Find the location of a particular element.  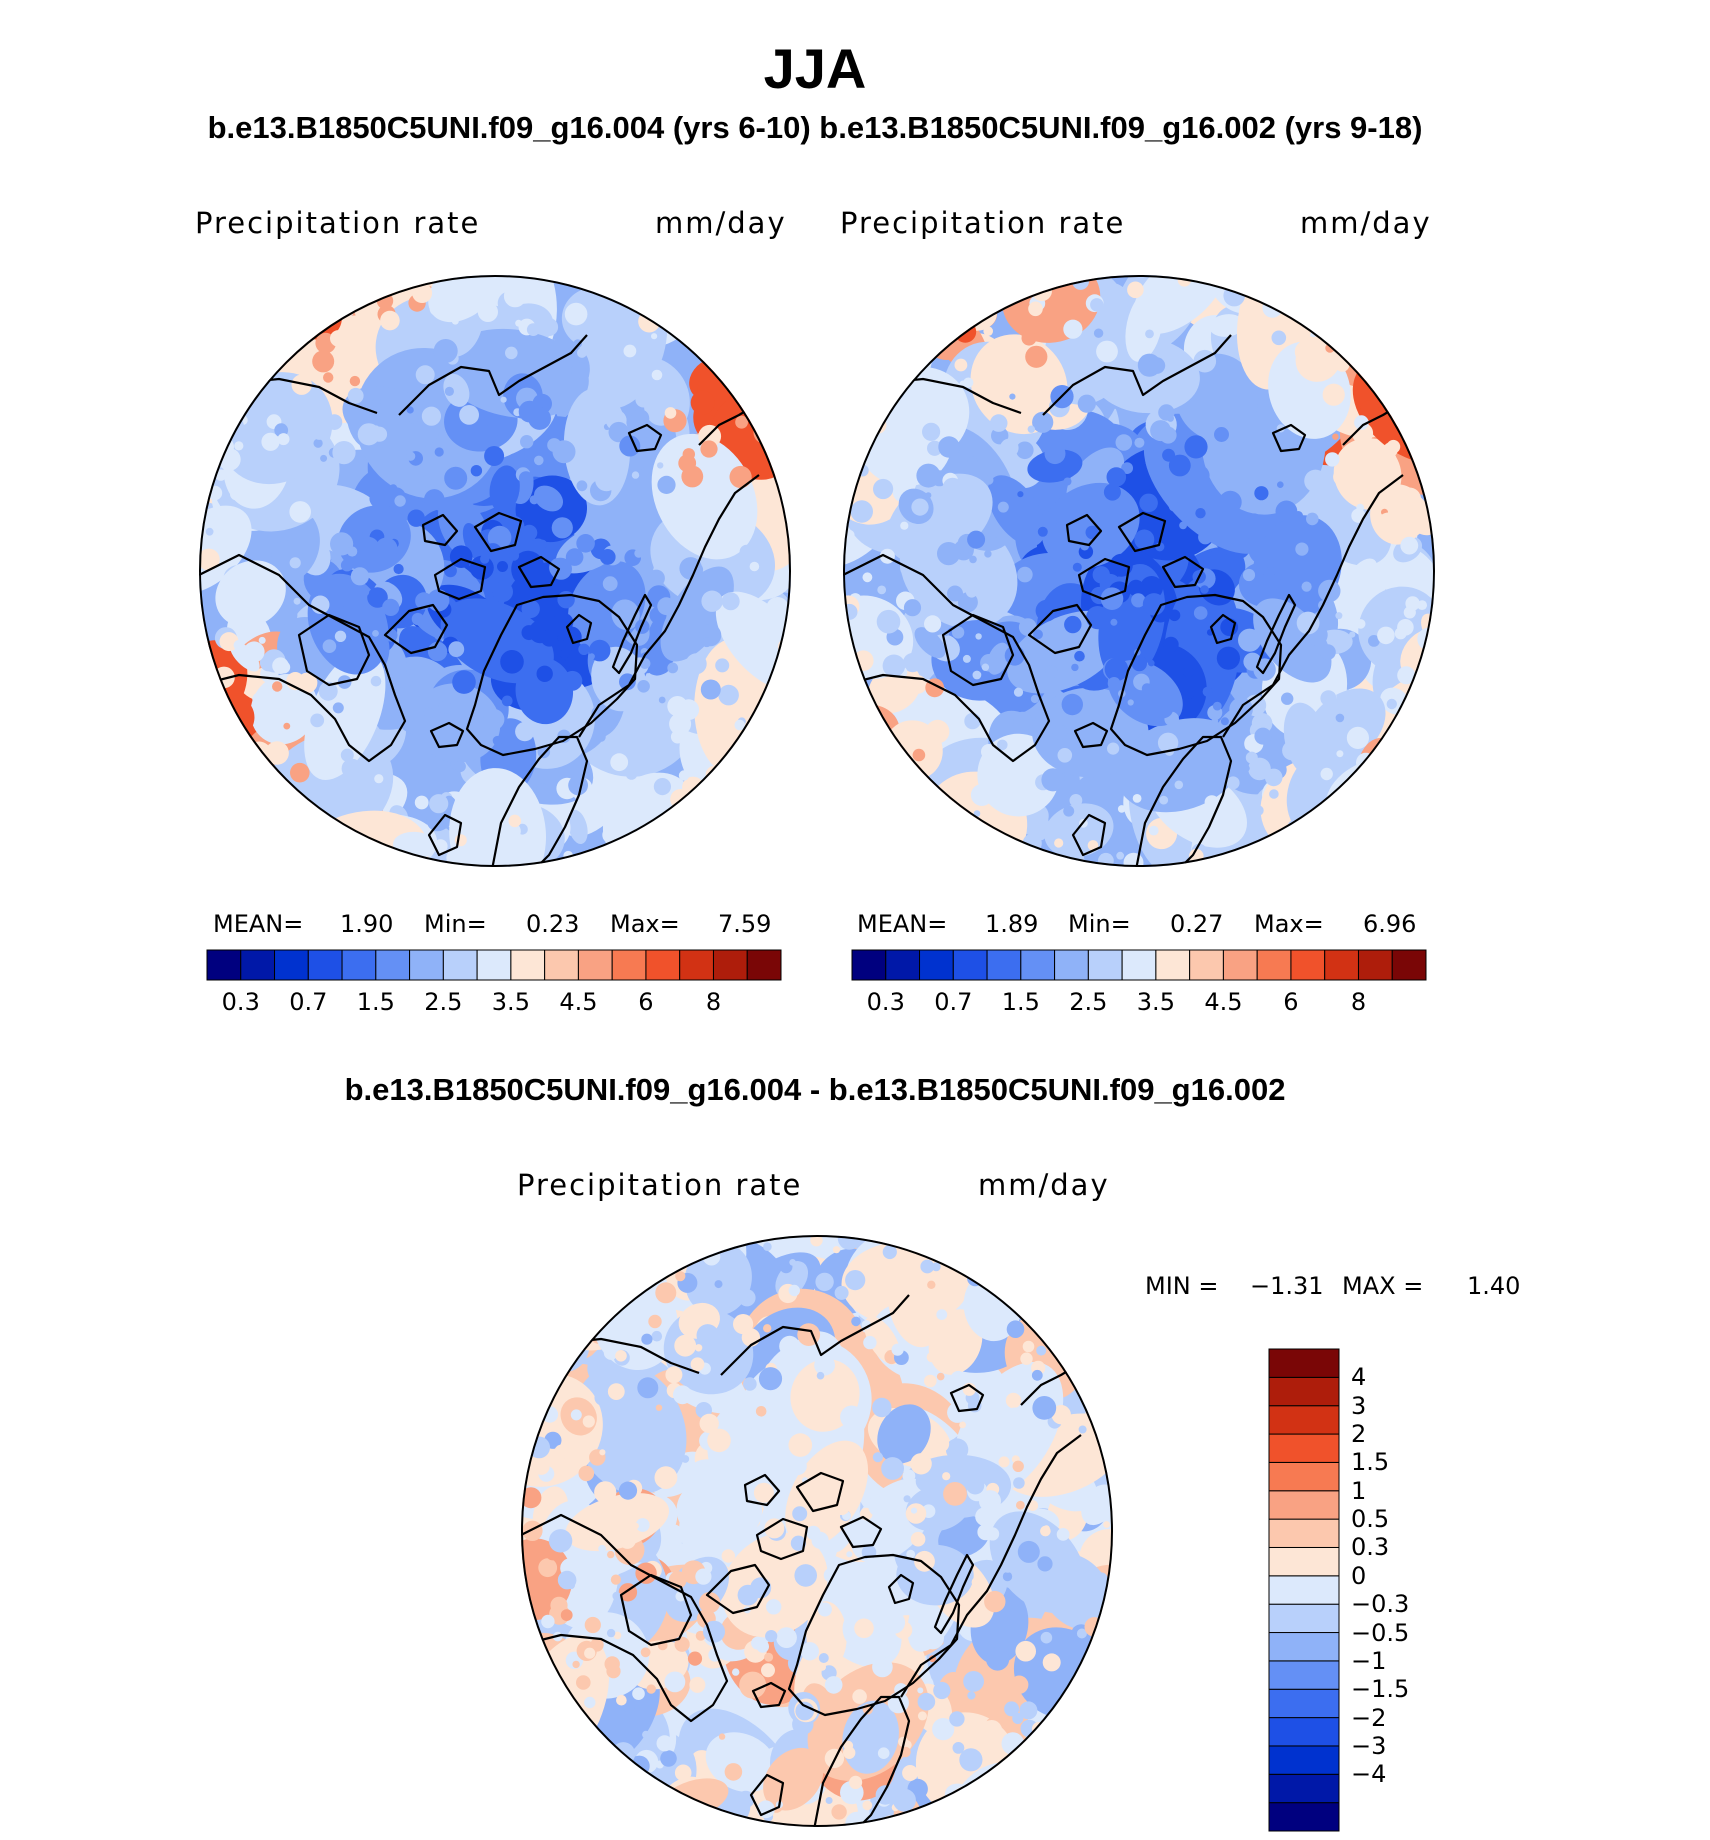

panel3-colorbar-tick-label: 1.5 is located at coordinates (1370, 1462).